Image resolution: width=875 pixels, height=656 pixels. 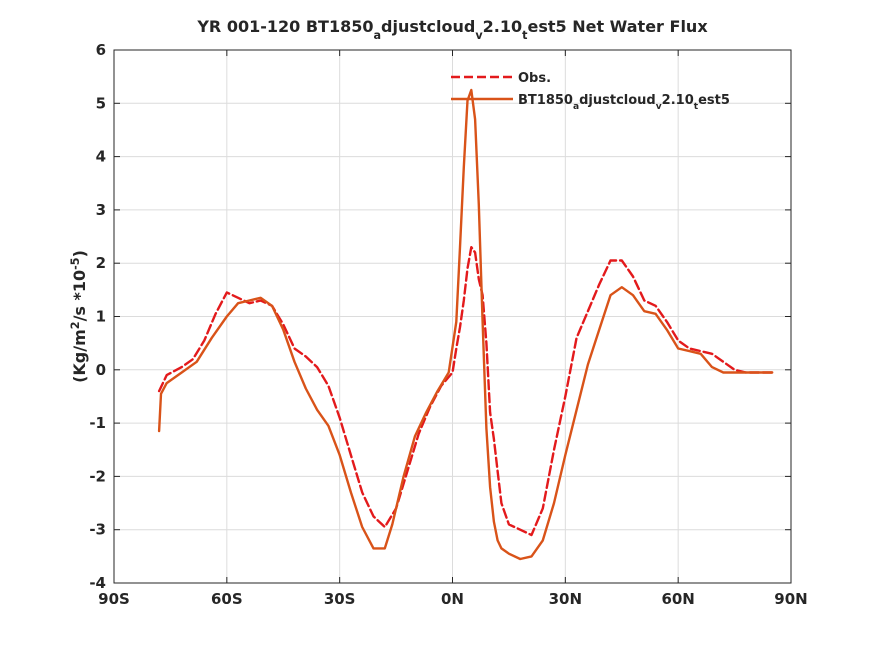 I want to click on y-tick-label: -1, so click(x=97, y=423).